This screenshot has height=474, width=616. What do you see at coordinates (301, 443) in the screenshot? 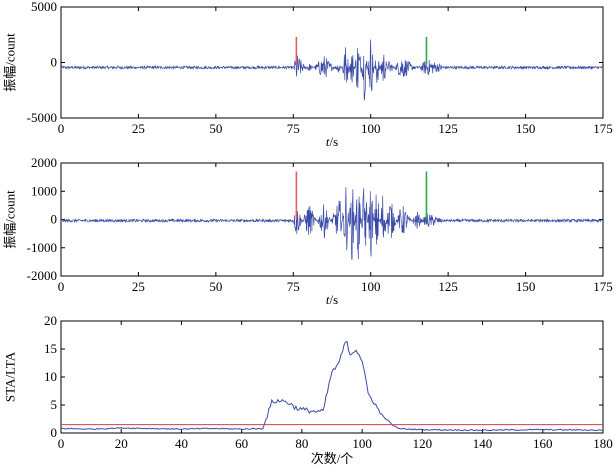
I see `x-tick-label: 80` at bounding box center [301, 443].